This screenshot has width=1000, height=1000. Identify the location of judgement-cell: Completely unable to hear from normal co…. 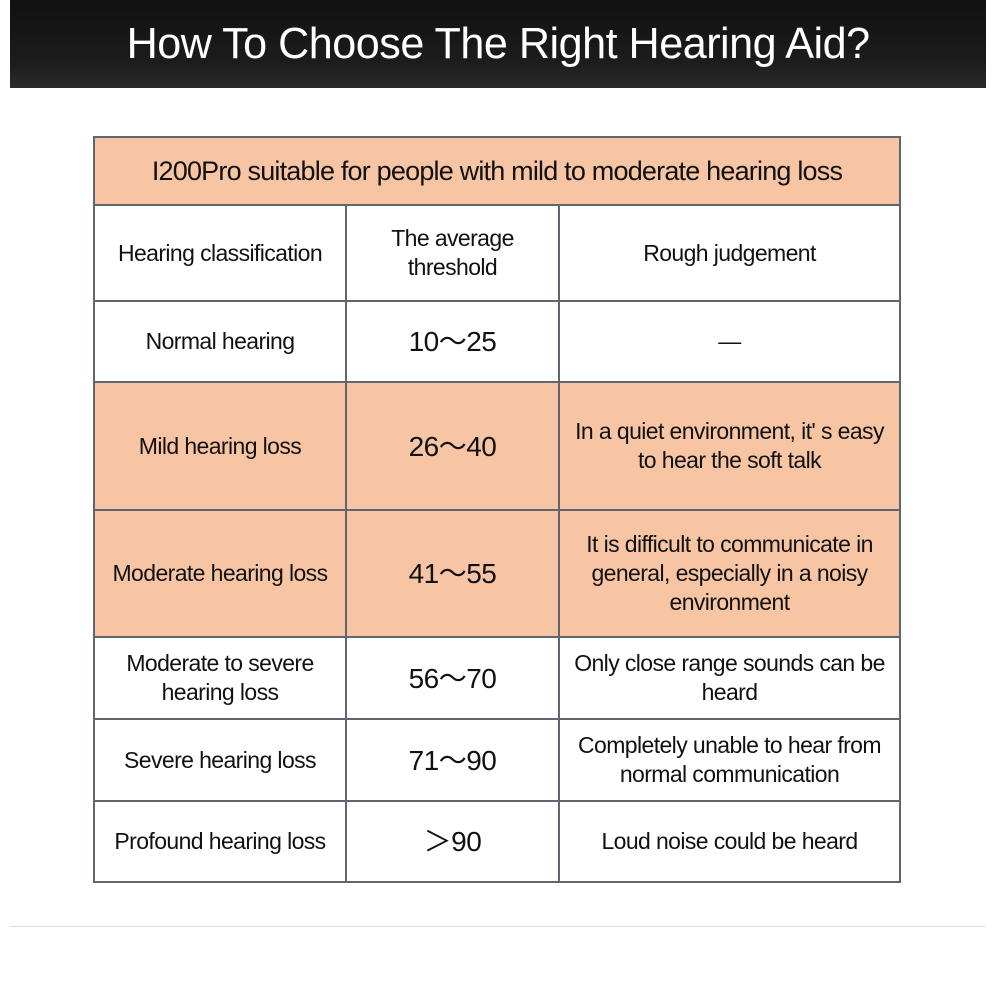
(729, 760).